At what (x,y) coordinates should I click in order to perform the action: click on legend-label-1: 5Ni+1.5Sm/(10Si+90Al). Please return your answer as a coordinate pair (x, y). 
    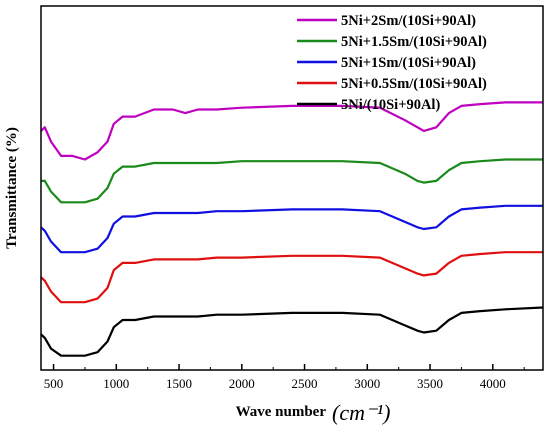
    Looking at the image, I should click on (414, 42).